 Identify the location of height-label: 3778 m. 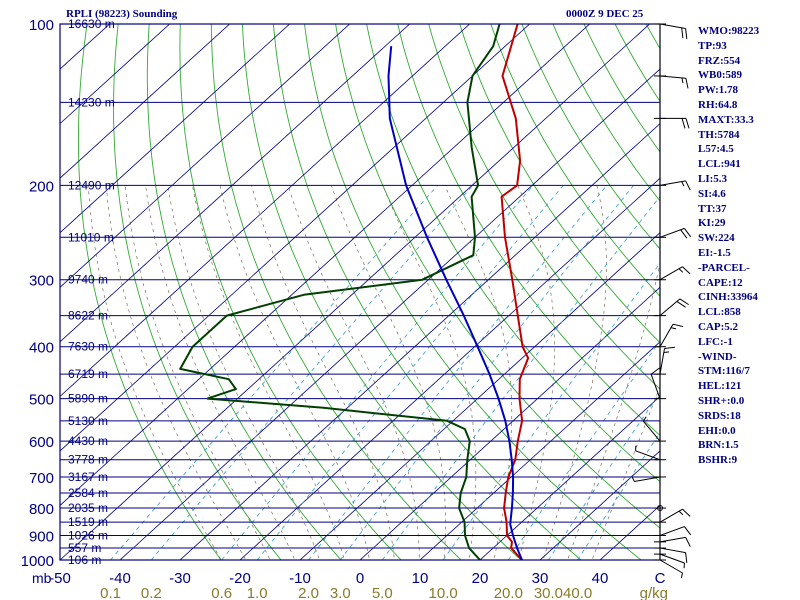
(88, 460).